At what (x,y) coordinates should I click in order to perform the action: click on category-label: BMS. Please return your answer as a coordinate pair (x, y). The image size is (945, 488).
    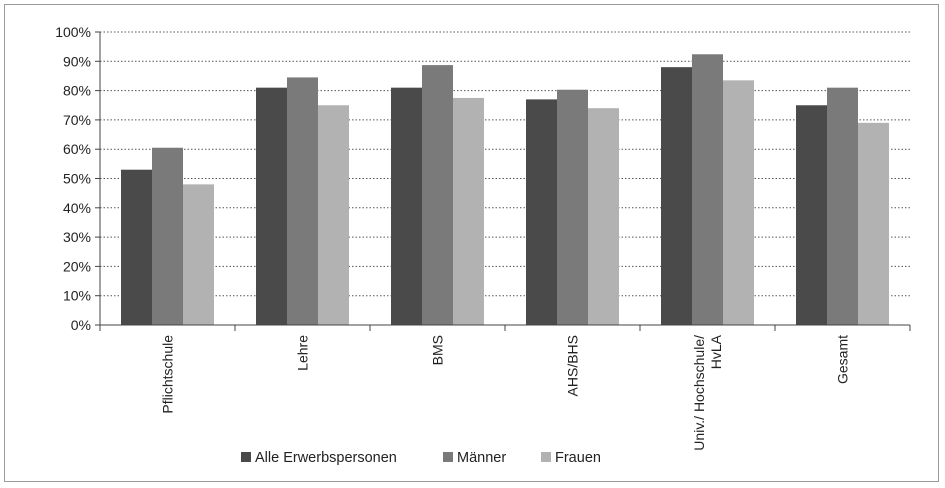
    Looking at the image, I should click on (438, 350).